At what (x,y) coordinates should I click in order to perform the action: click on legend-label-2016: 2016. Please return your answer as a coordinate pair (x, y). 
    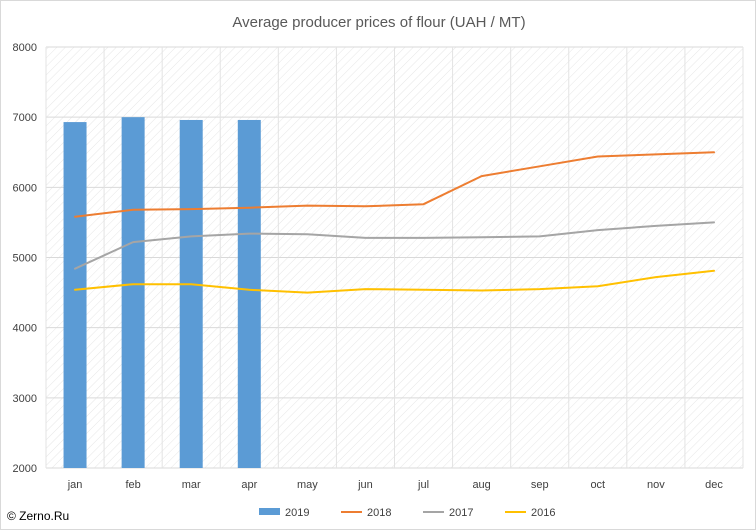
    Looking at the image, I should click on (543, 513).